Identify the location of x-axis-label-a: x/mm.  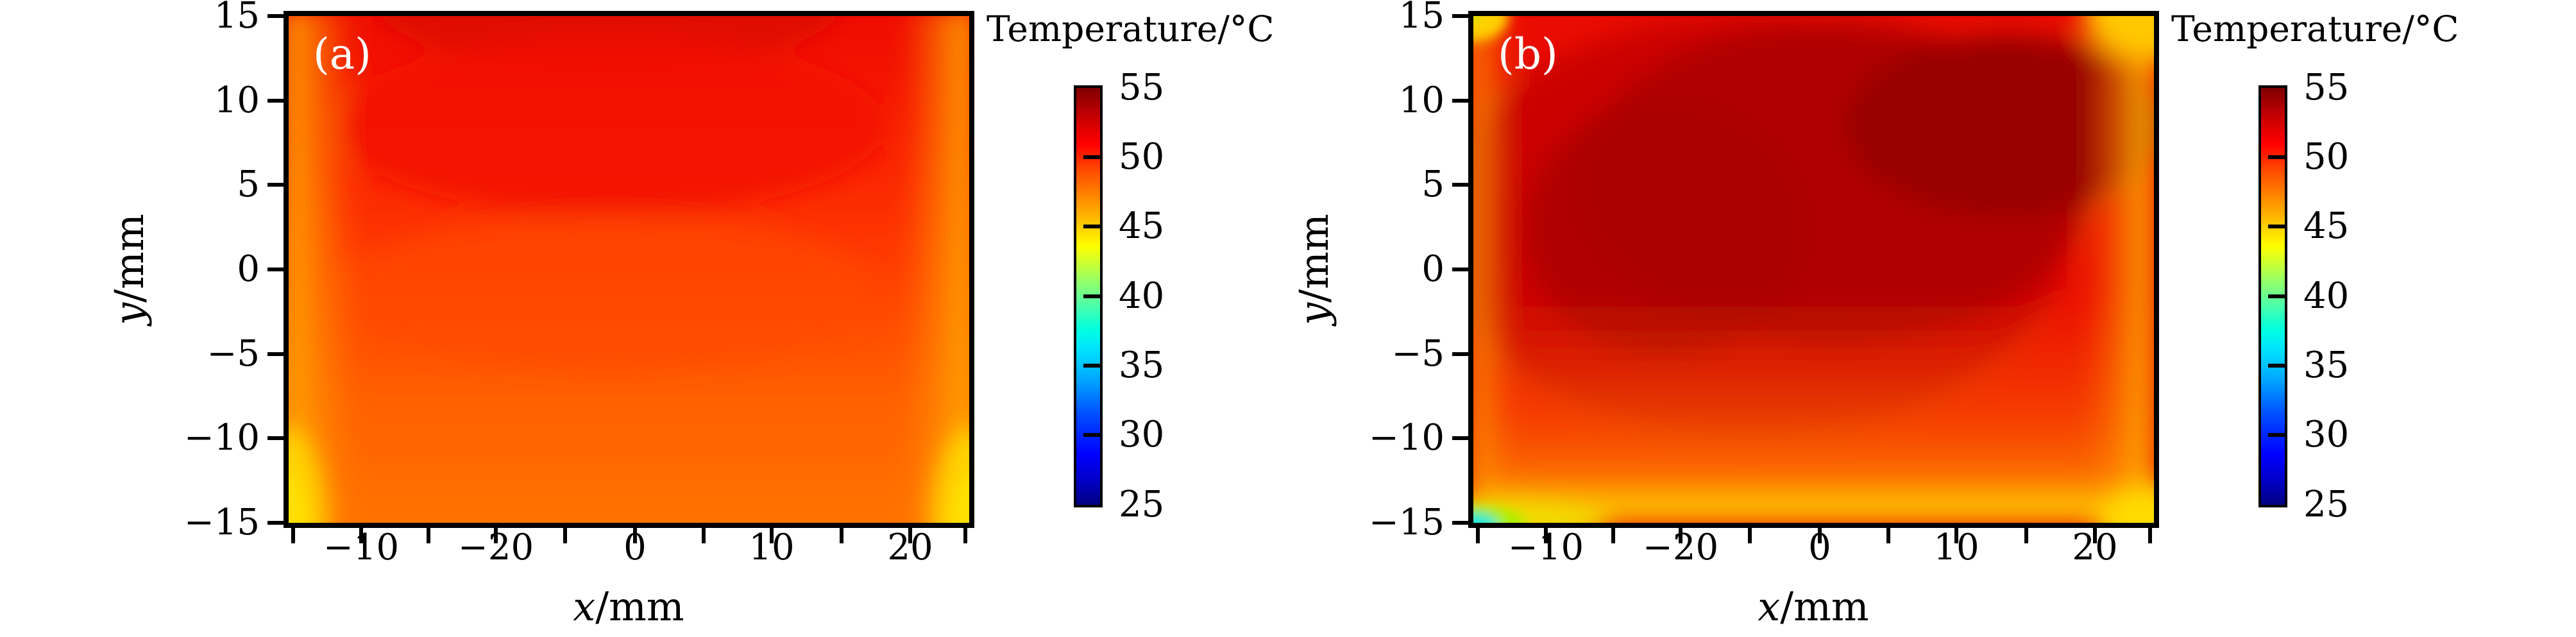
(628, 607).